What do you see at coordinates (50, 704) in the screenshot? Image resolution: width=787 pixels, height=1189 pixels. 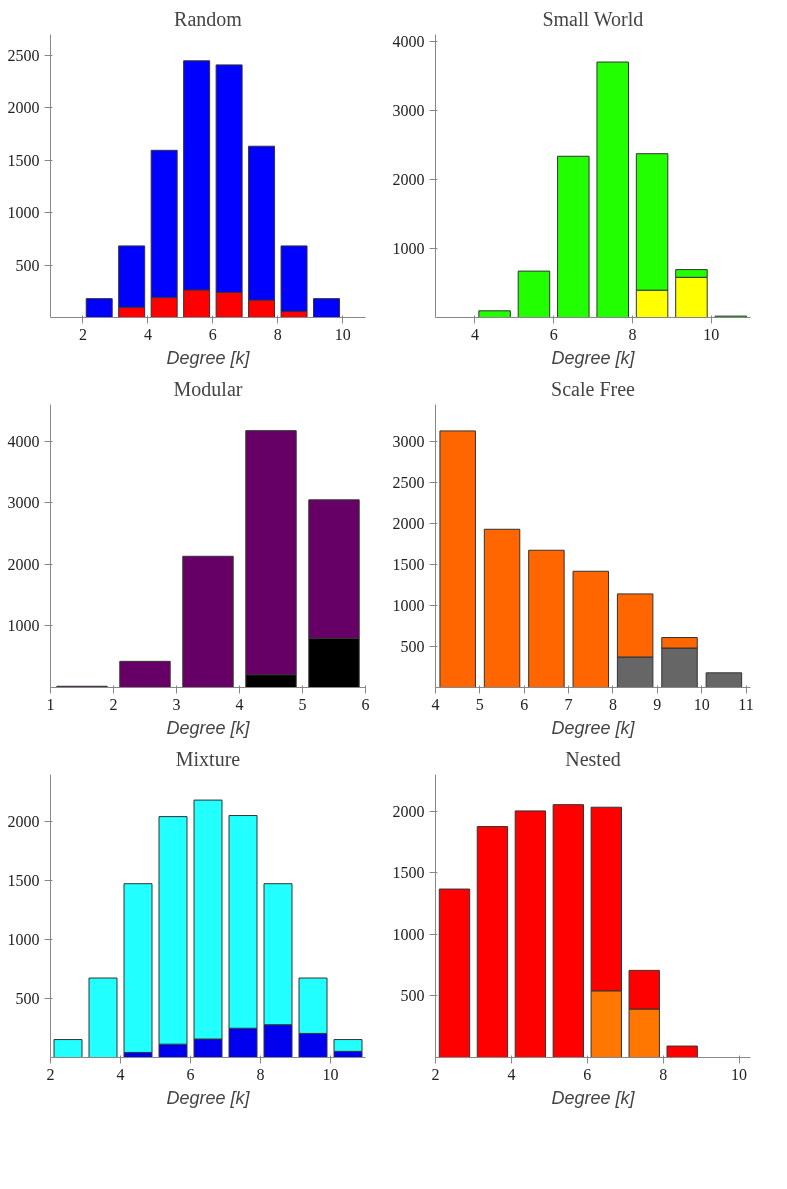 I see `x-tick-label: 1` at bounding box center [50, 704].